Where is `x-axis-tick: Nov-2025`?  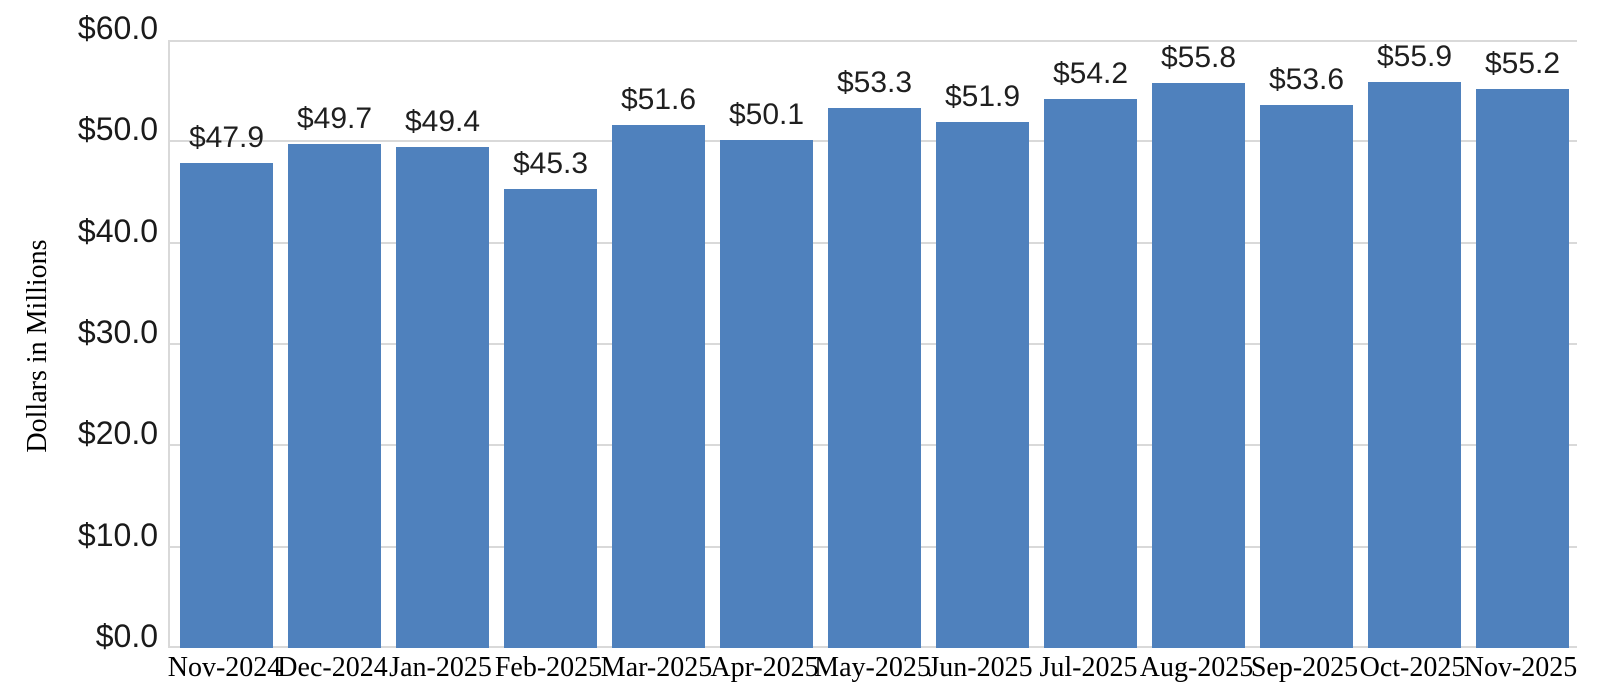
x-axis-tick: Nov-2025 is located at coordinates (1521, 668).